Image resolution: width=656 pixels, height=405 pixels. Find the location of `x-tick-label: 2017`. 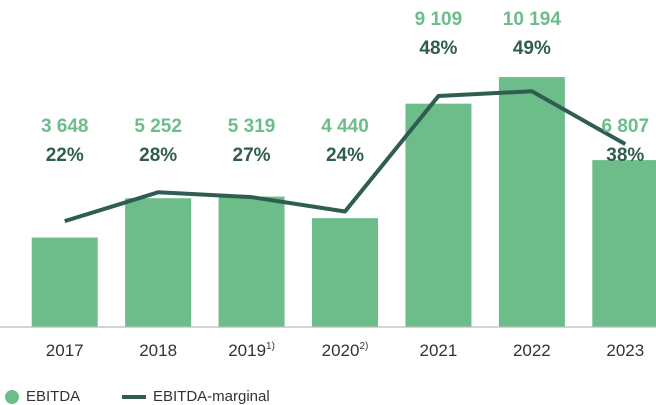

x-tick-label: 2017 is located at coordinates (65, 350).